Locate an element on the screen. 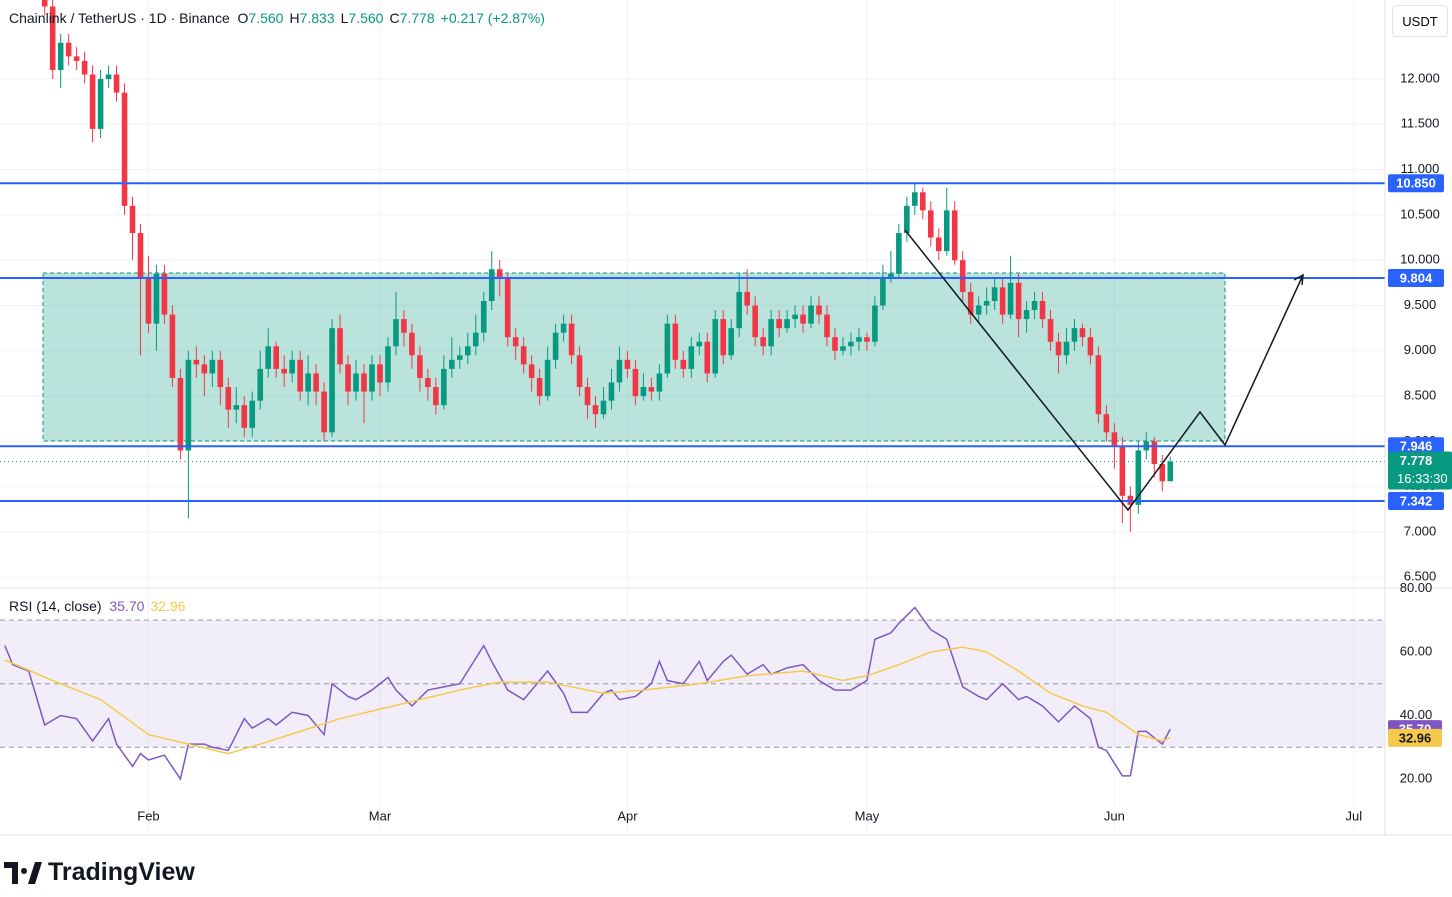 The height and width of the screenshot is (897, 1452). y-tick-label: 10.500 is located at coordinates (1420, 213).